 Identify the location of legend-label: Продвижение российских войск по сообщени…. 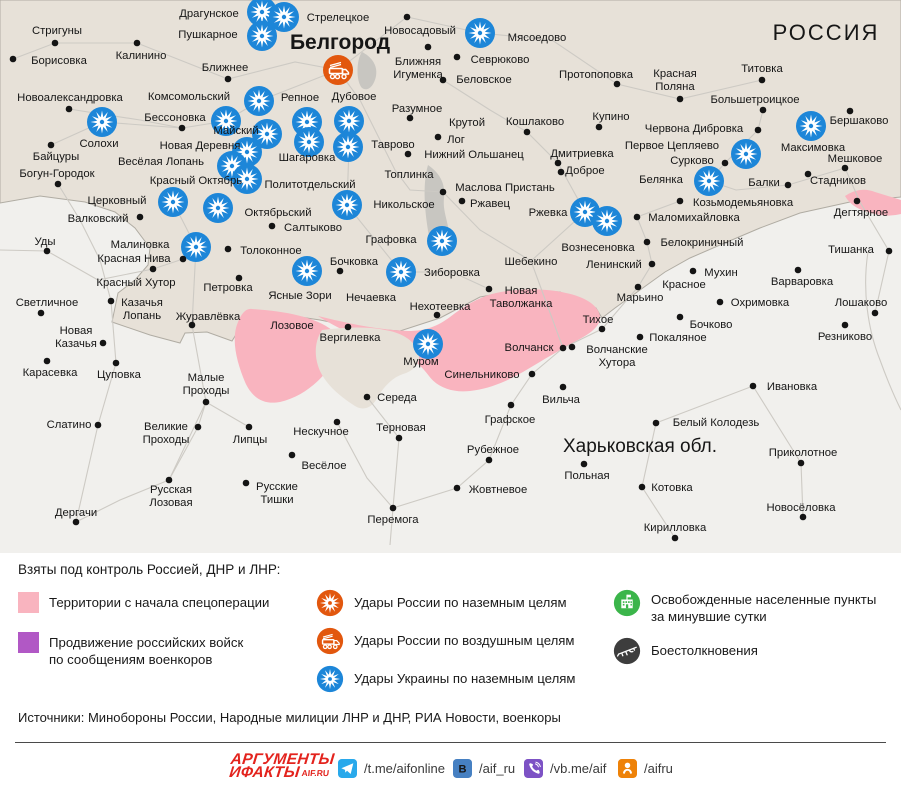
(146, 651).